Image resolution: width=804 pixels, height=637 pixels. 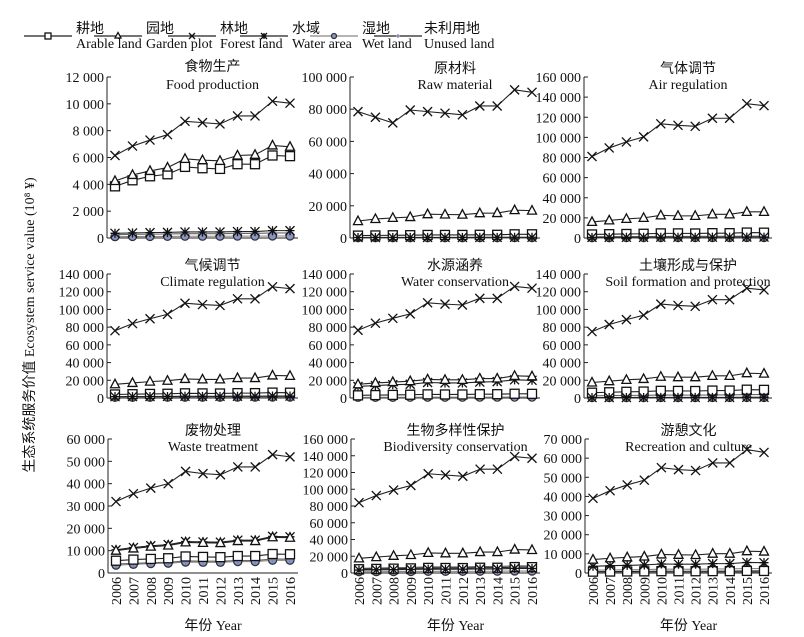 I want to click on y-tick-label: 120 000, so click(x=325, y=293).